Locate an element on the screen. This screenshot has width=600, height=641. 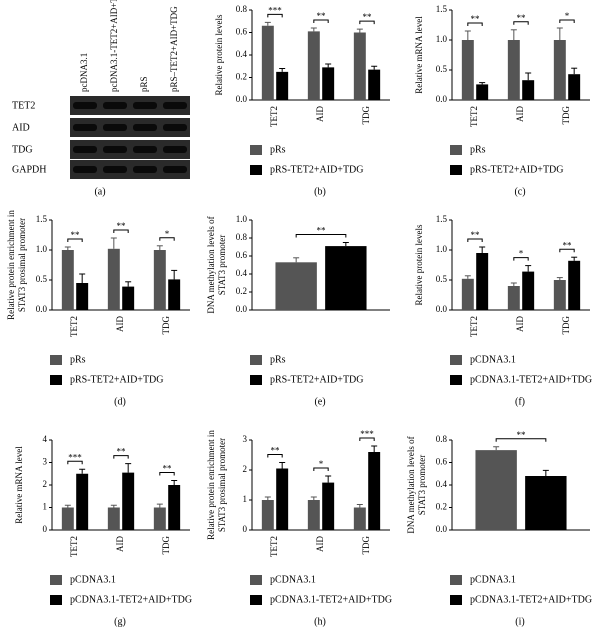
panel-label: (d) is located at coordinates (120, 401).